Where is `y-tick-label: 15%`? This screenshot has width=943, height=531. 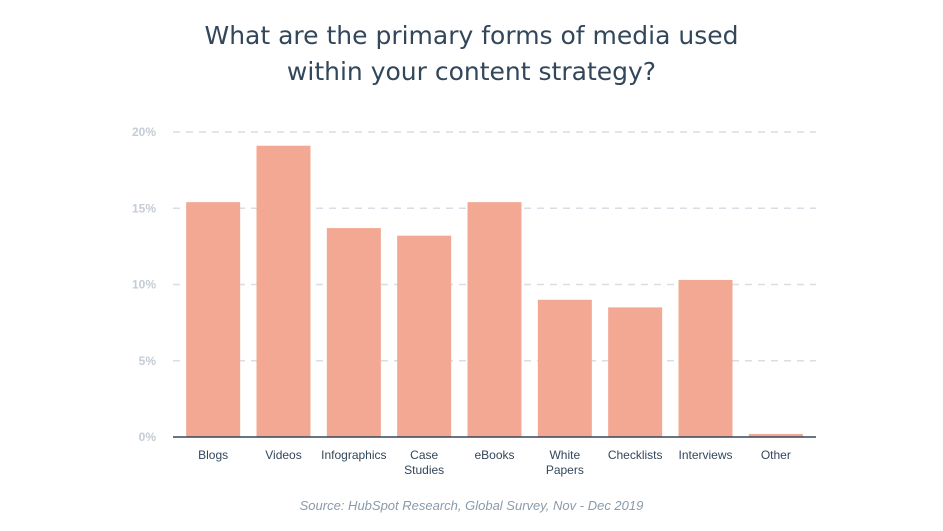
y-tick-label: 15% is located at coordinates (144, 208).